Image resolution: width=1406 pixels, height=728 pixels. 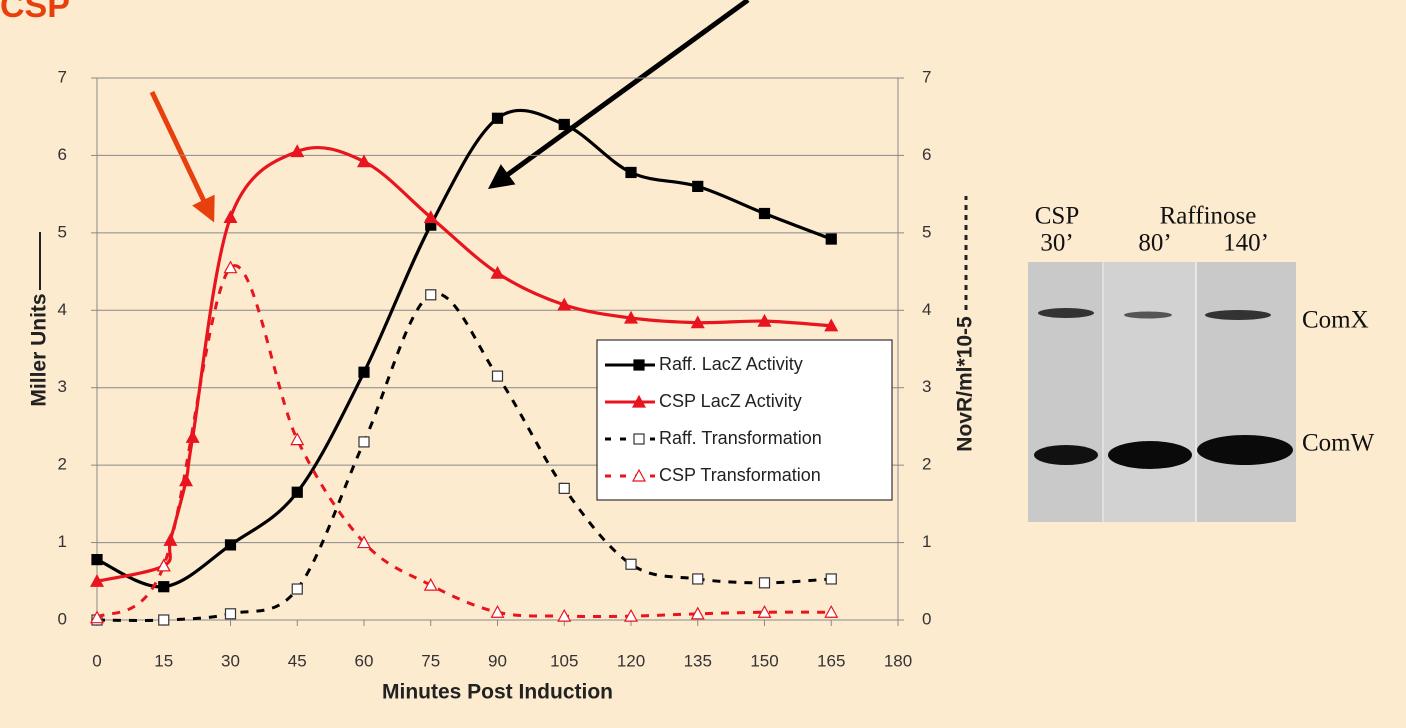 What do you see at coordinates (364, 660) in the screenshot?
I see `x-tick-label: 60` at bounding box center [364, 660].